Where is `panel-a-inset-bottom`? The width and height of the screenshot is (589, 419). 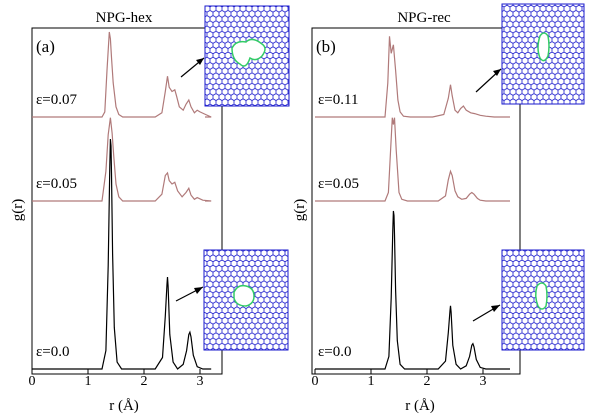 panel-a-inset-bottom is located at coordinates (246, 300).